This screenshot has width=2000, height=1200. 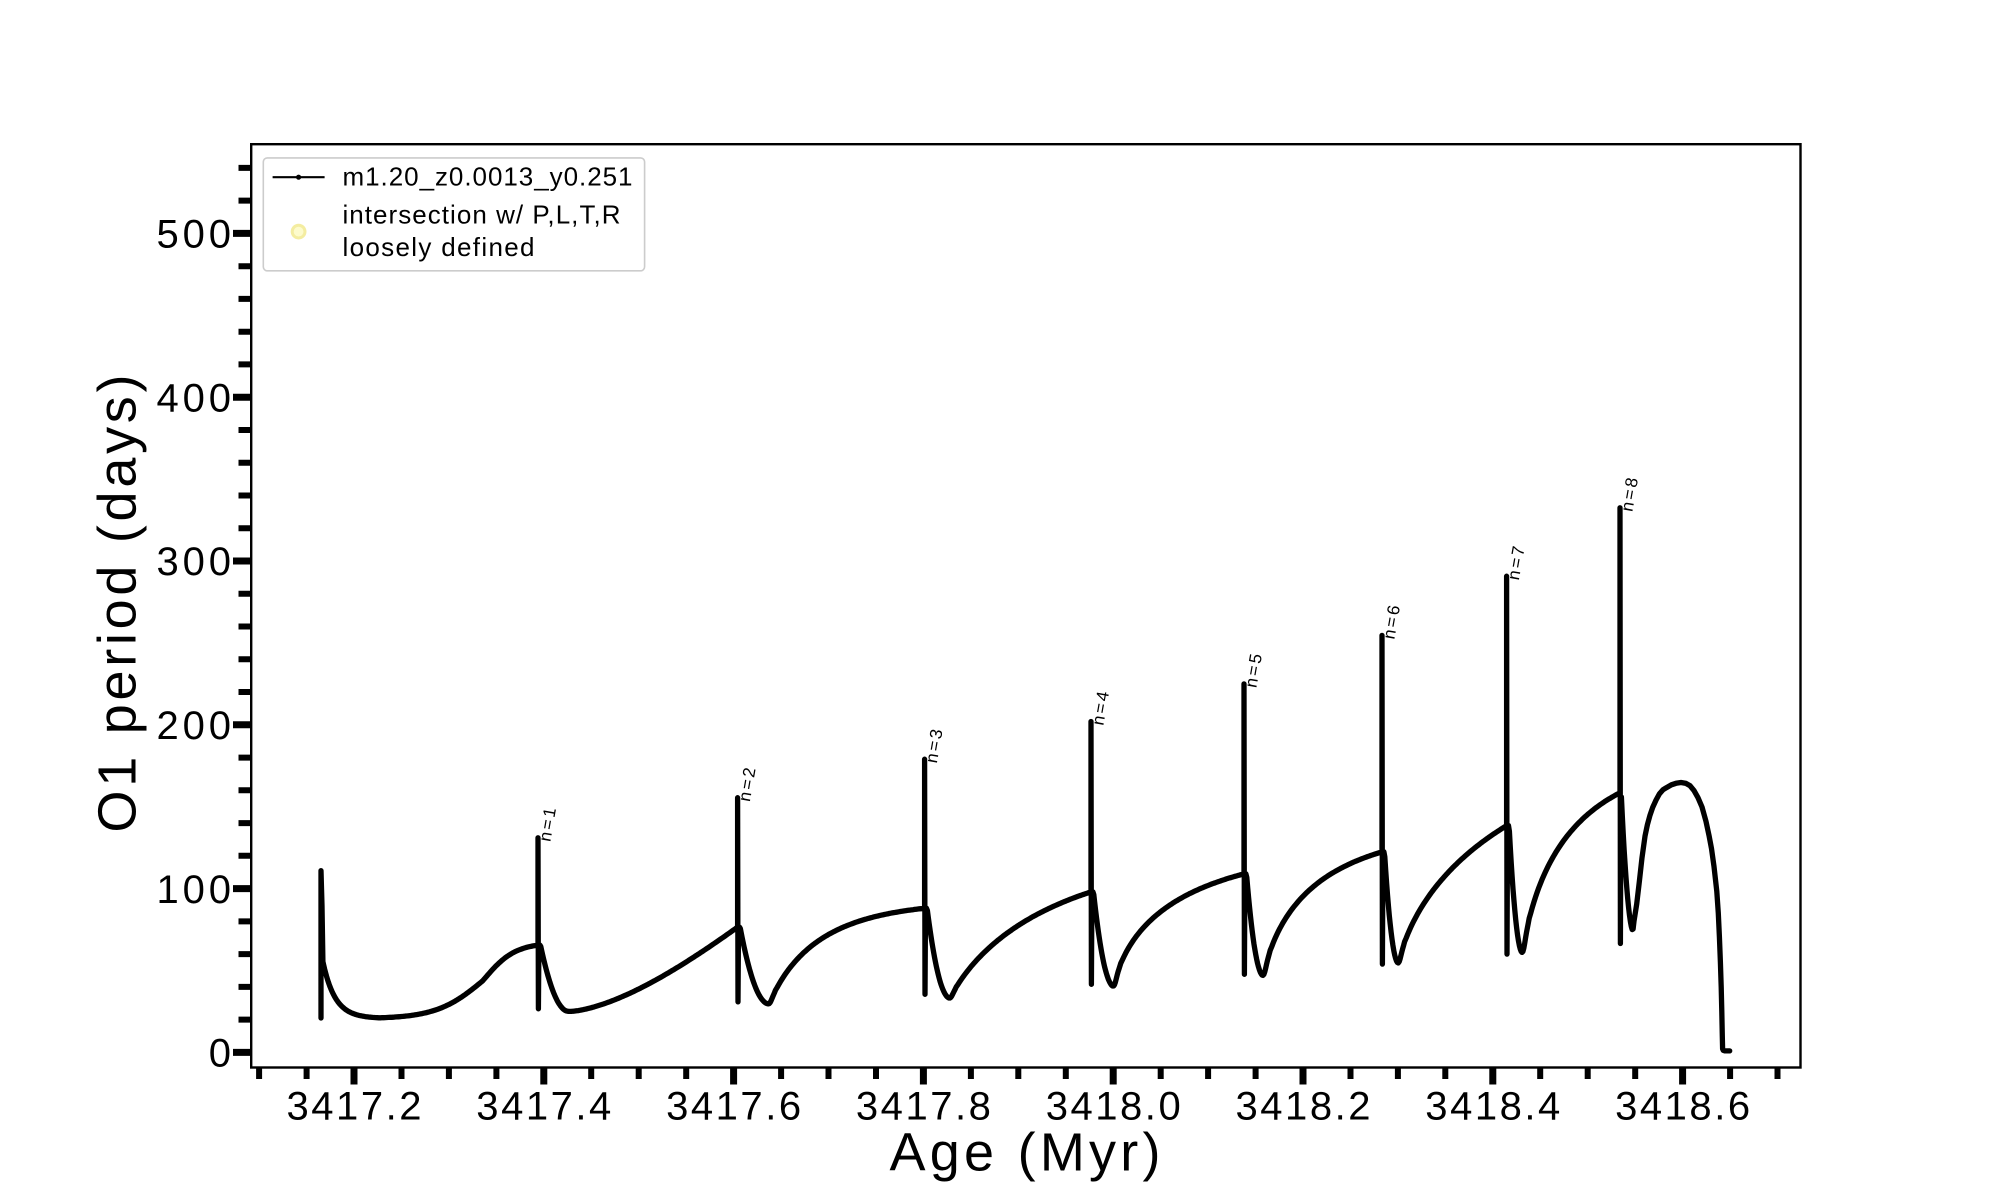 What do you see at coordinates (1303, 1106) in the screenshot?
I see `svg-text: 3418.2` at bounding box center [1303, 1106].